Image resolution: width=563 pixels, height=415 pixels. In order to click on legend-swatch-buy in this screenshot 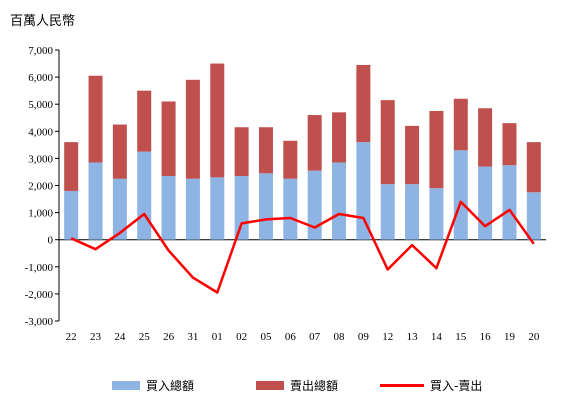, I will do `click(126, 385)`.